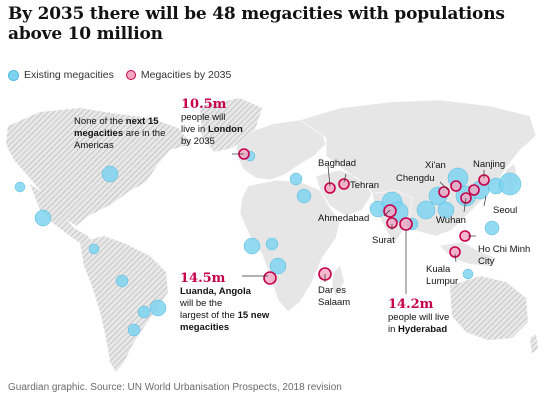 This screenshot has width=540, height=401. I want to click on annotation-americas-pre: None of the, so click(100, 121).